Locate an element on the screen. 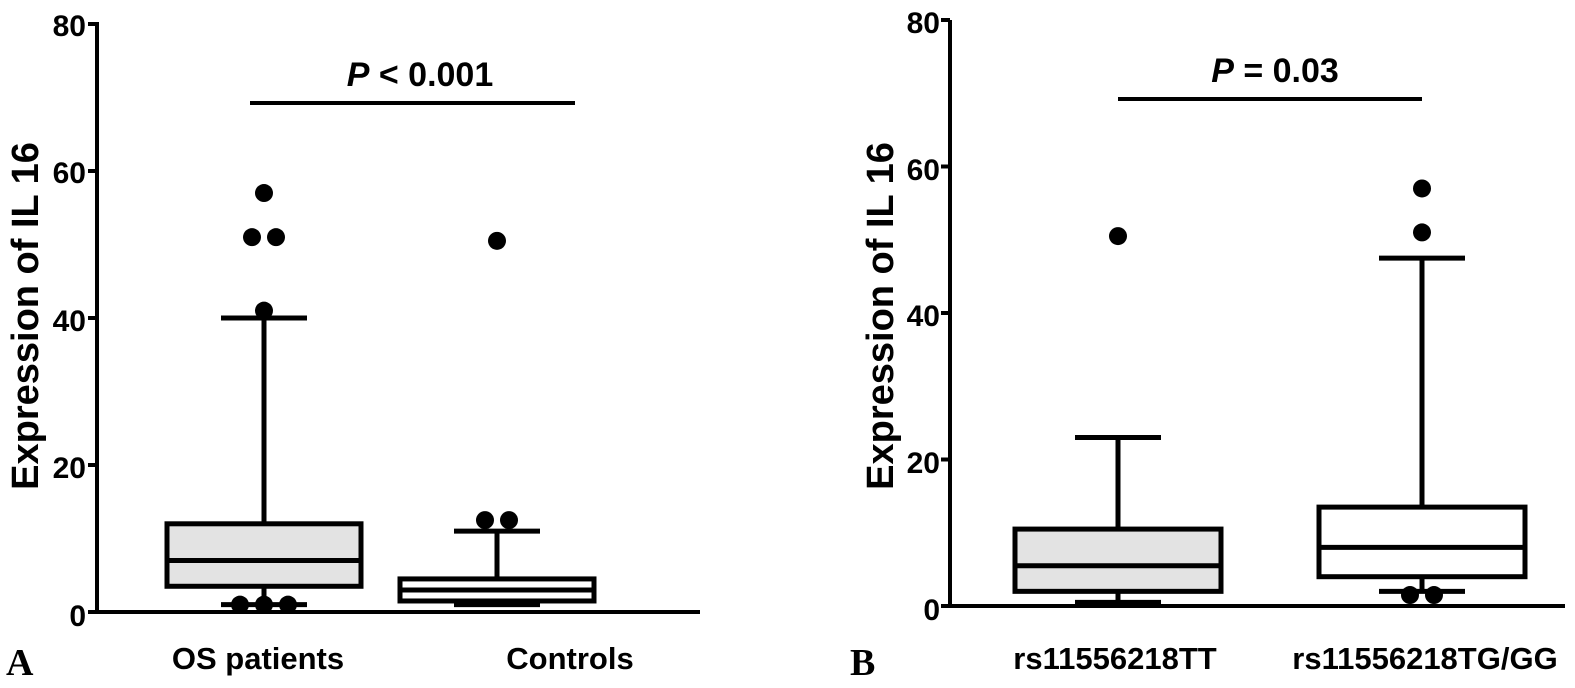  x-tick-label: OS patients is located at coordinates (258, 658).